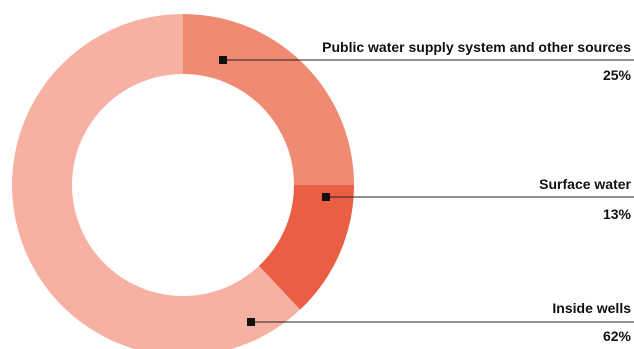 Image resolution: width=634 pixels, height=349 pixels. Describe the element at coordinates (440, 322) in the screenshot. I see `label-group-inside-wells: Inside wells 62%` at that location.